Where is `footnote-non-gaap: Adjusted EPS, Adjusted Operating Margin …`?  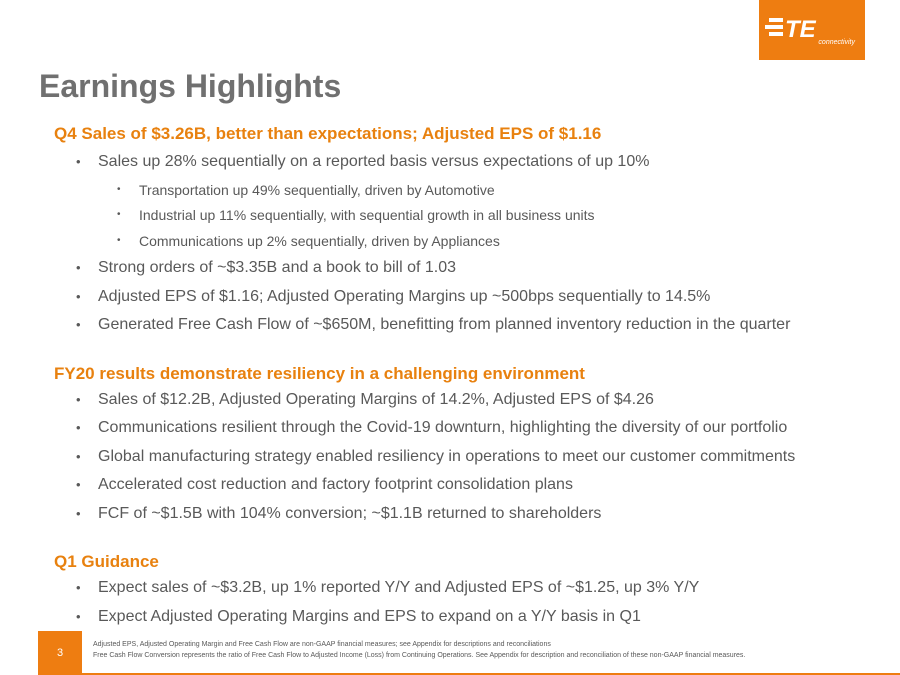
footnote-non-gaap: Adjusted EPS, Adjusted Operating Margin … is located at coordinates (322, 644).